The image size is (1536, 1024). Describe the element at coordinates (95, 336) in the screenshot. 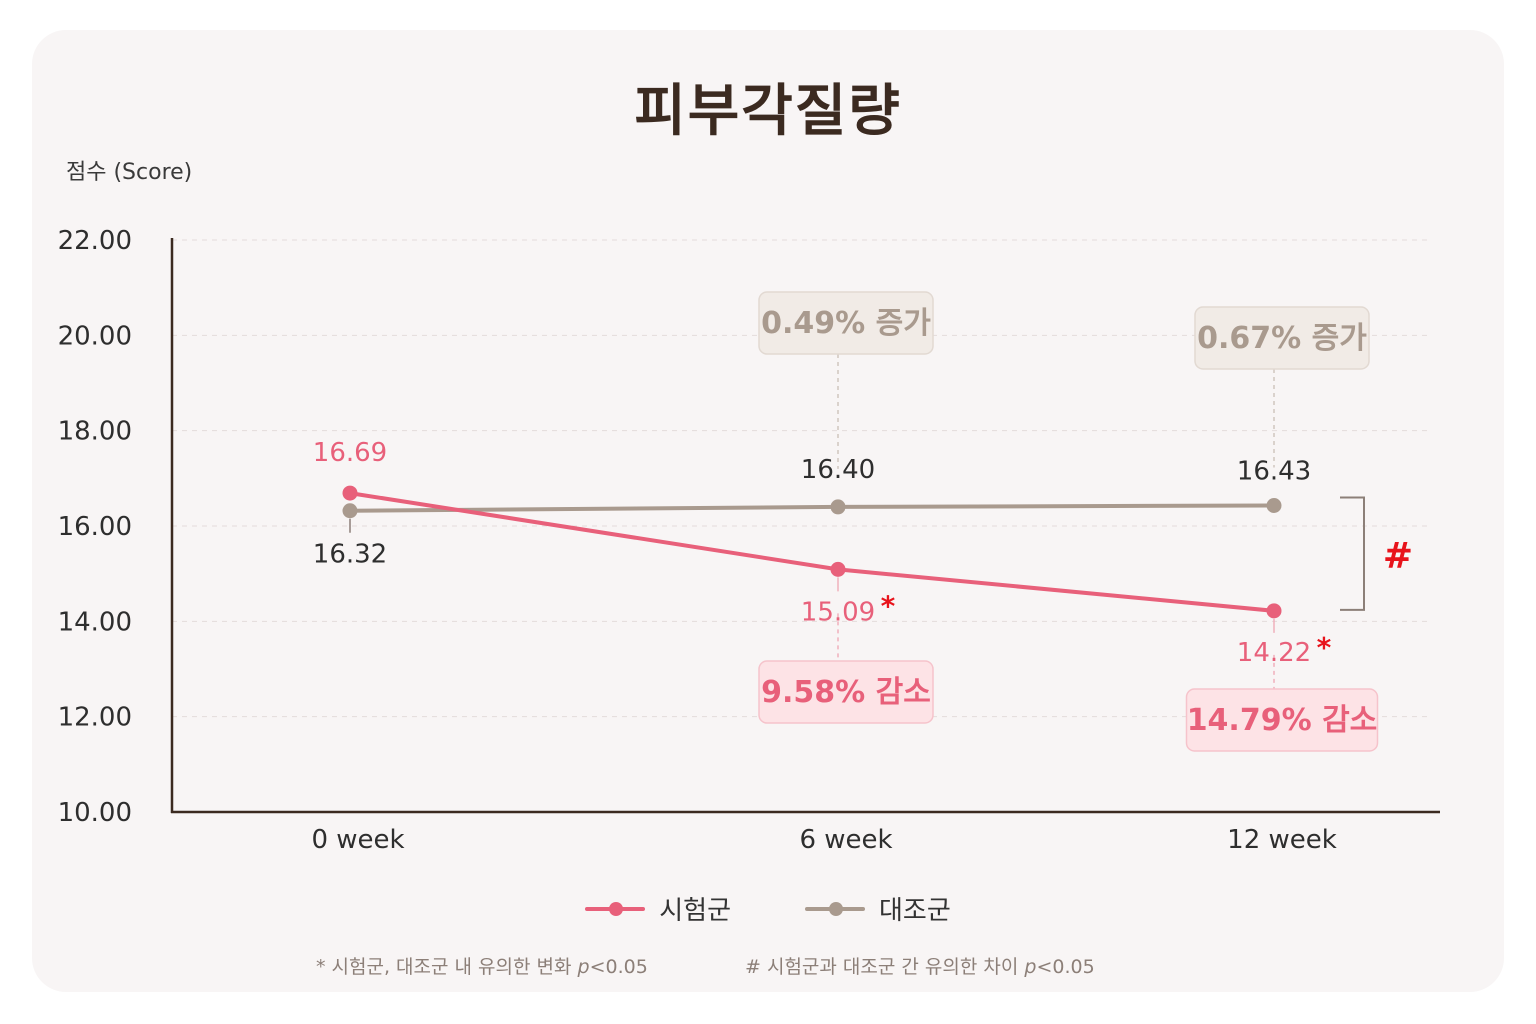

I see `y-tick-label: 20.00` at that location.